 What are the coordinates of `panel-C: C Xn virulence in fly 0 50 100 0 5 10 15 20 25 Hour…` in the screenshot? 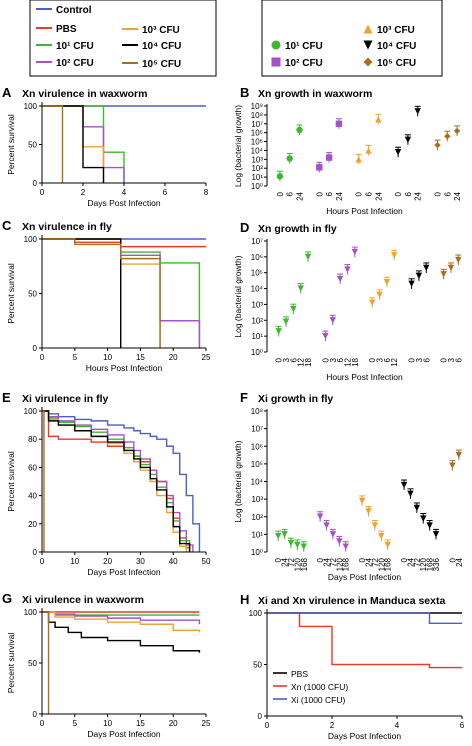 It's located at (106, 295).